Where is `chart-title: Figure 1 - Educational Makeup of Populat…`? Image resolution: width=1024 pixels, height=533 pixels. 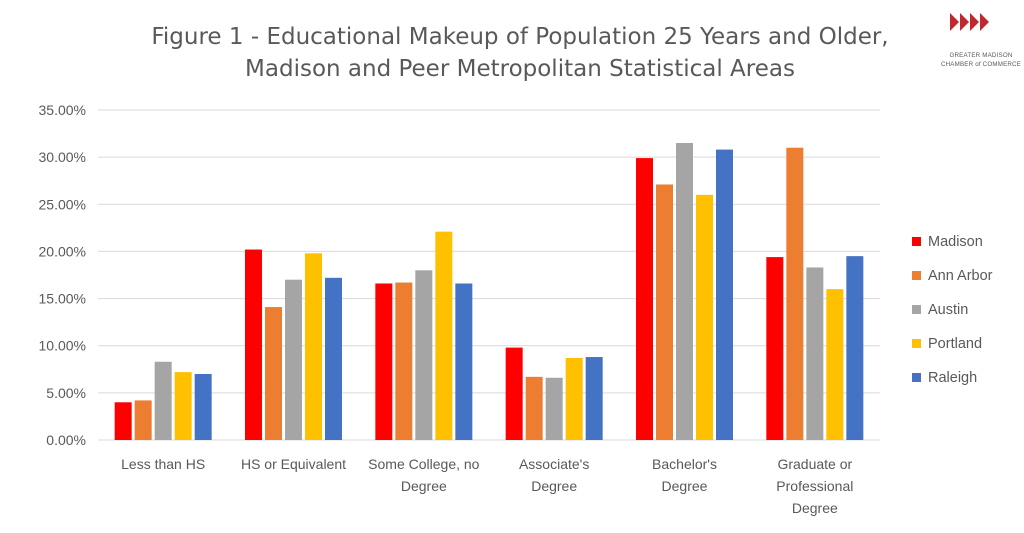
chart-title: Figure 1 - Educational Makeup of Populat… is located at coordinates (519, 53).